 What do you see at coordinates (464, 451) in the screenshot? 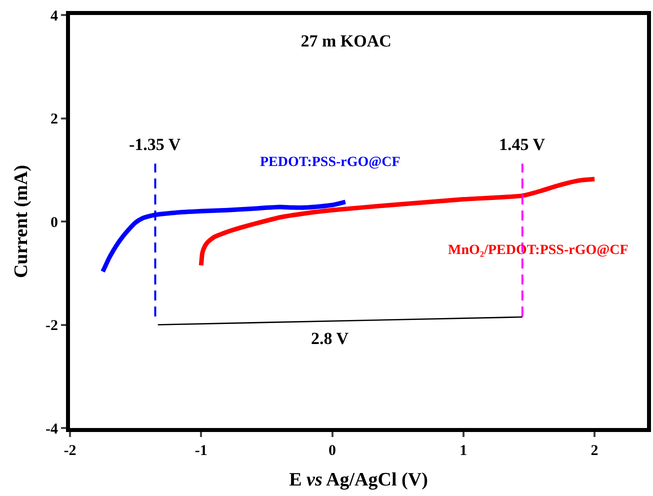
I see `x-tick-label: 1` at bounding box center [464, 451].